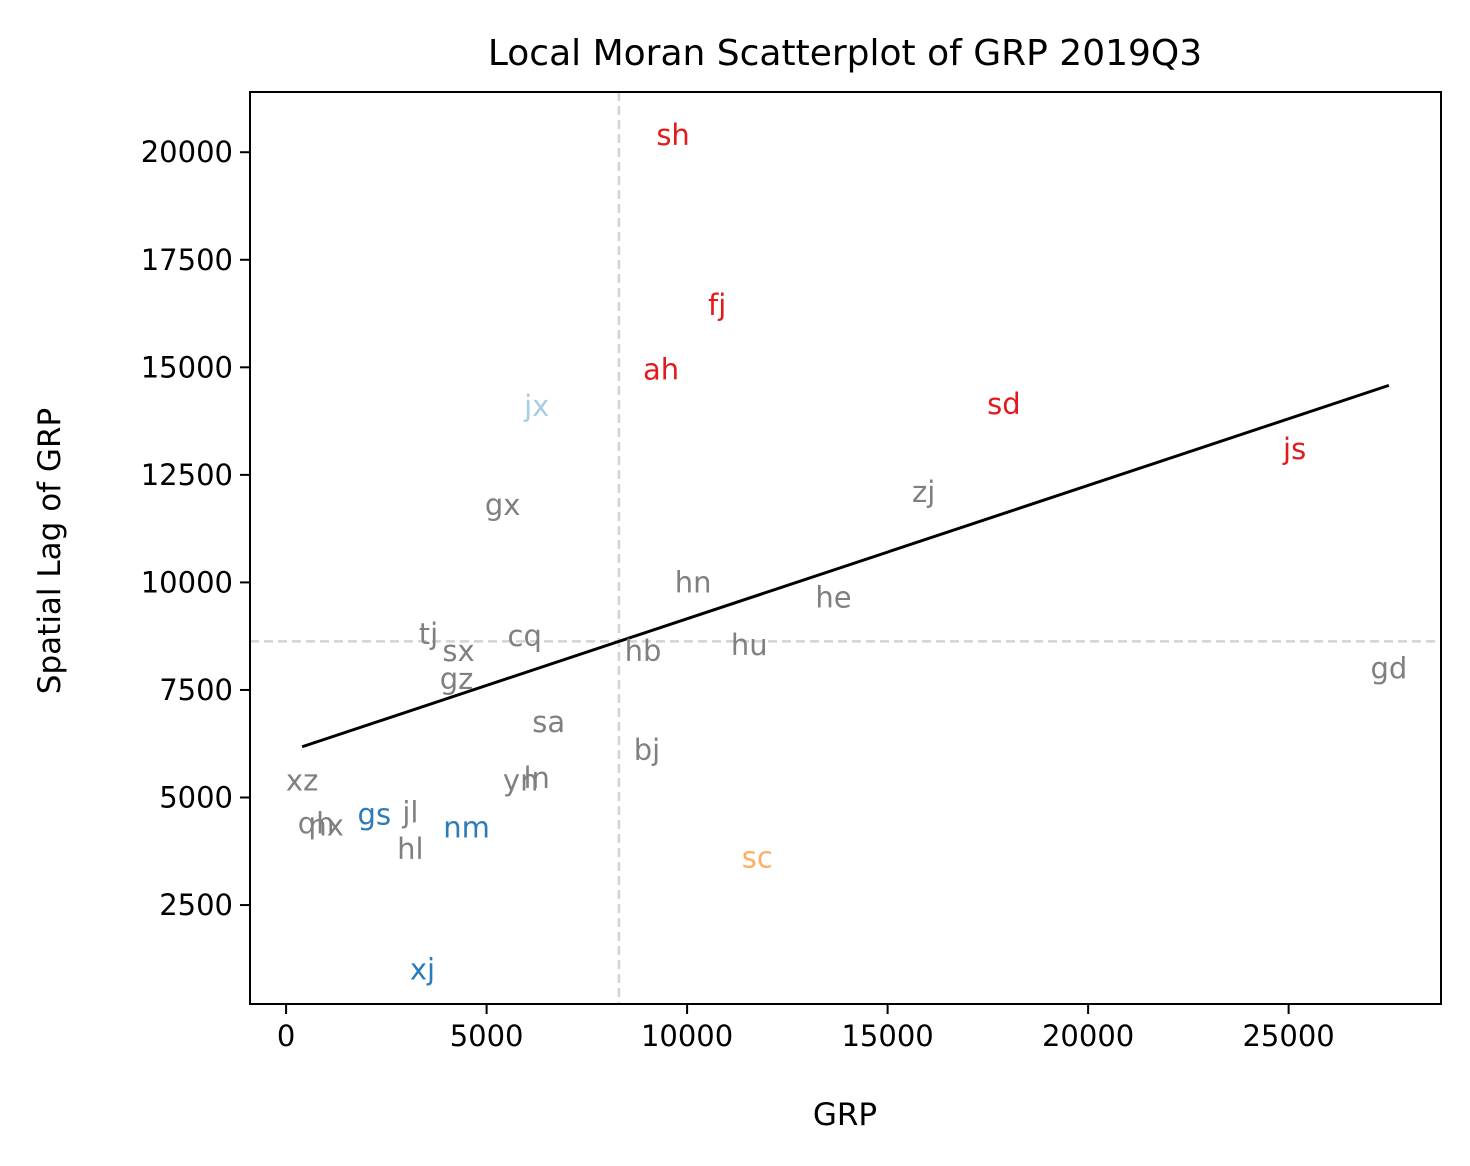  I want to click on x-tick-label: 0, so click(286, 1036).